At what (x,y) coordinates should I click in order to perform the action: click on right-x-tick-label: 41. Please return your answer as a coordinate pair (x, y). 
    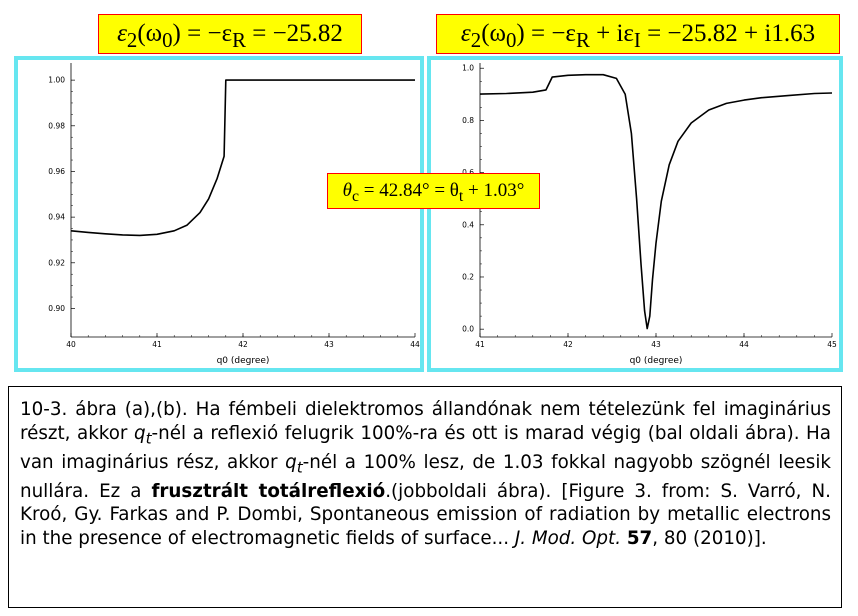
    Looking at the image, I should click on (480, 344).